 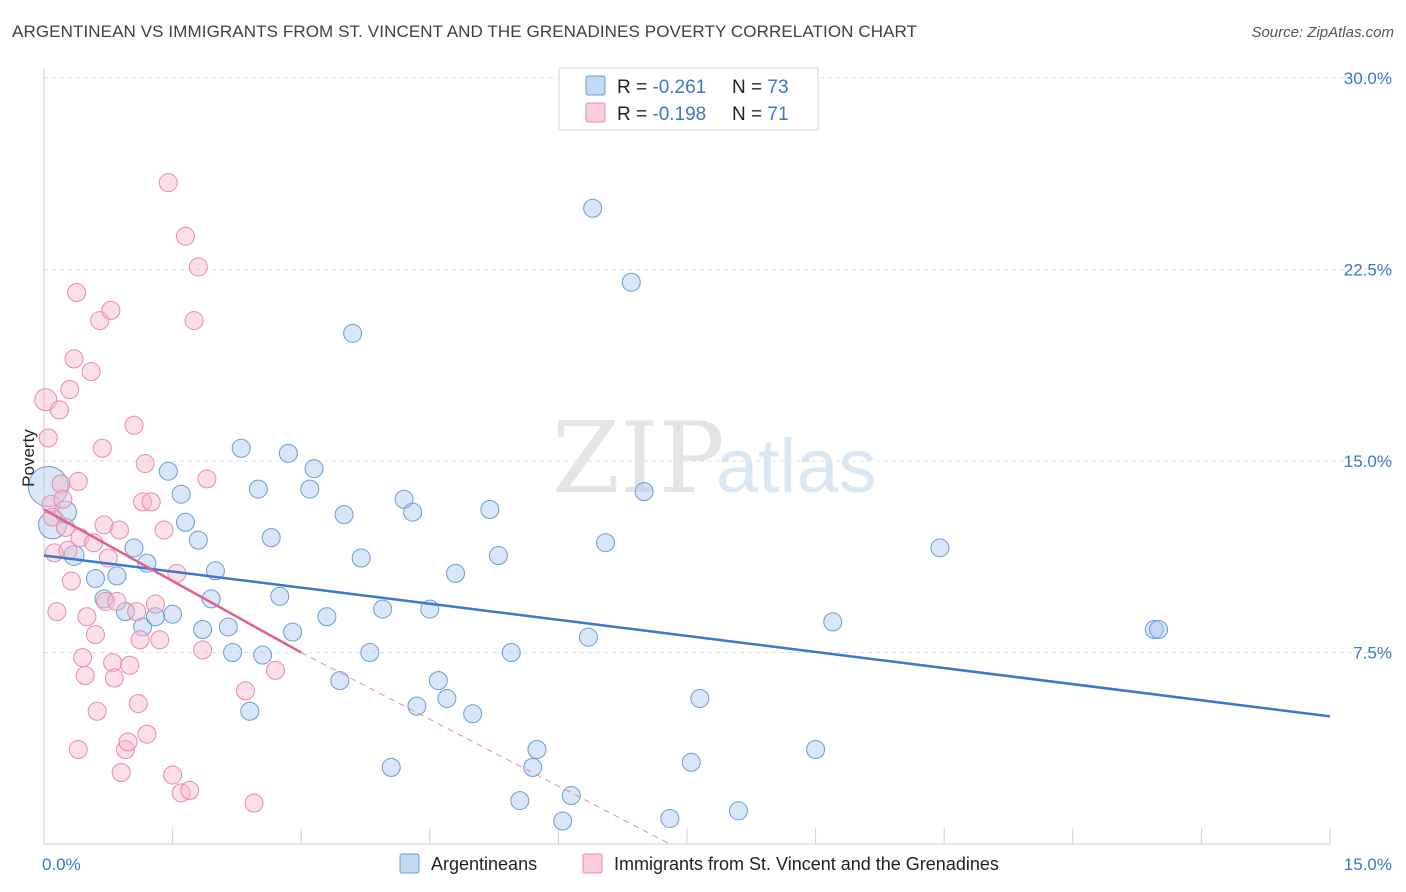 What do you see at coordinates (749, 87) in the screenshot?
I see `legend-n-label-blue: N =` at bounding box center [749, 87].